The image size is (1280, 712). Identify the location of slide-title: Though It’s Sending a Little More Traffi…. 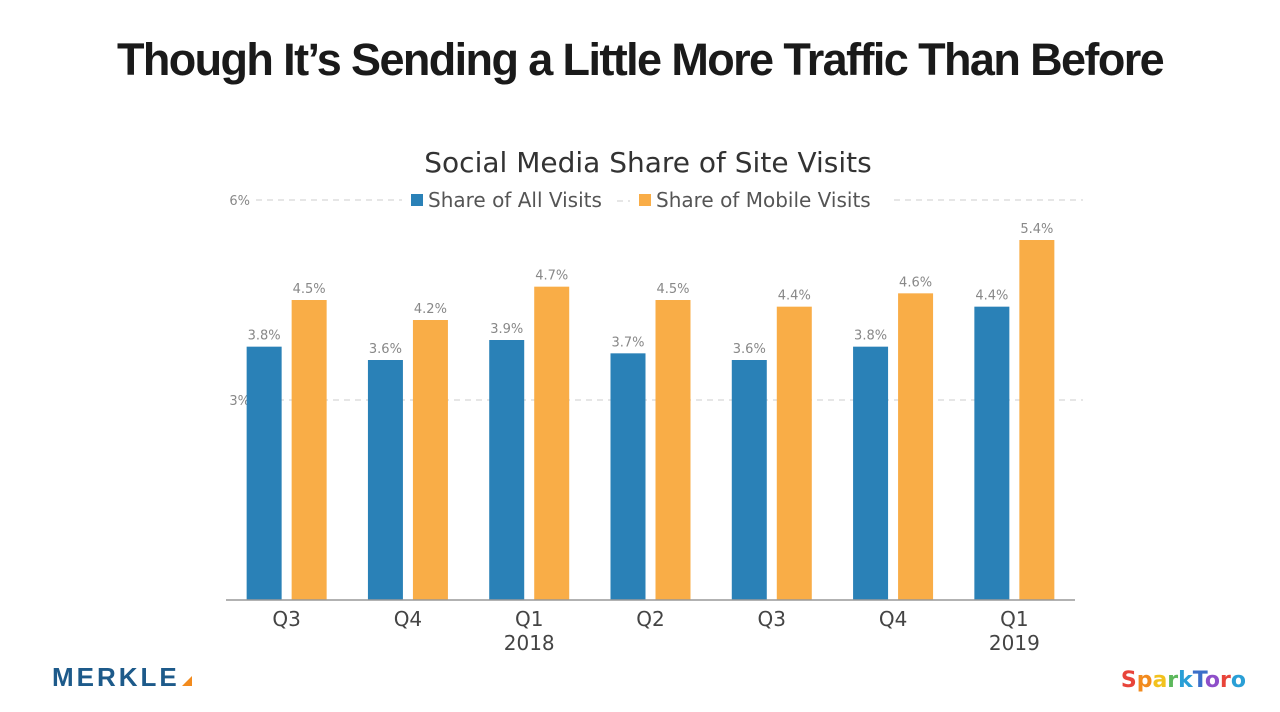
(640, 59).